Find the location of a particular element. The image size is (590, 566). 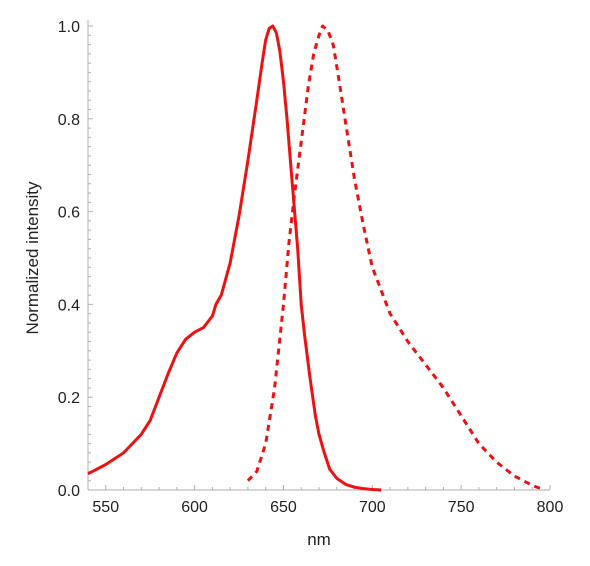

x-ticks: 550 600 650 700 750 800 is located at coordinates (325, 500).